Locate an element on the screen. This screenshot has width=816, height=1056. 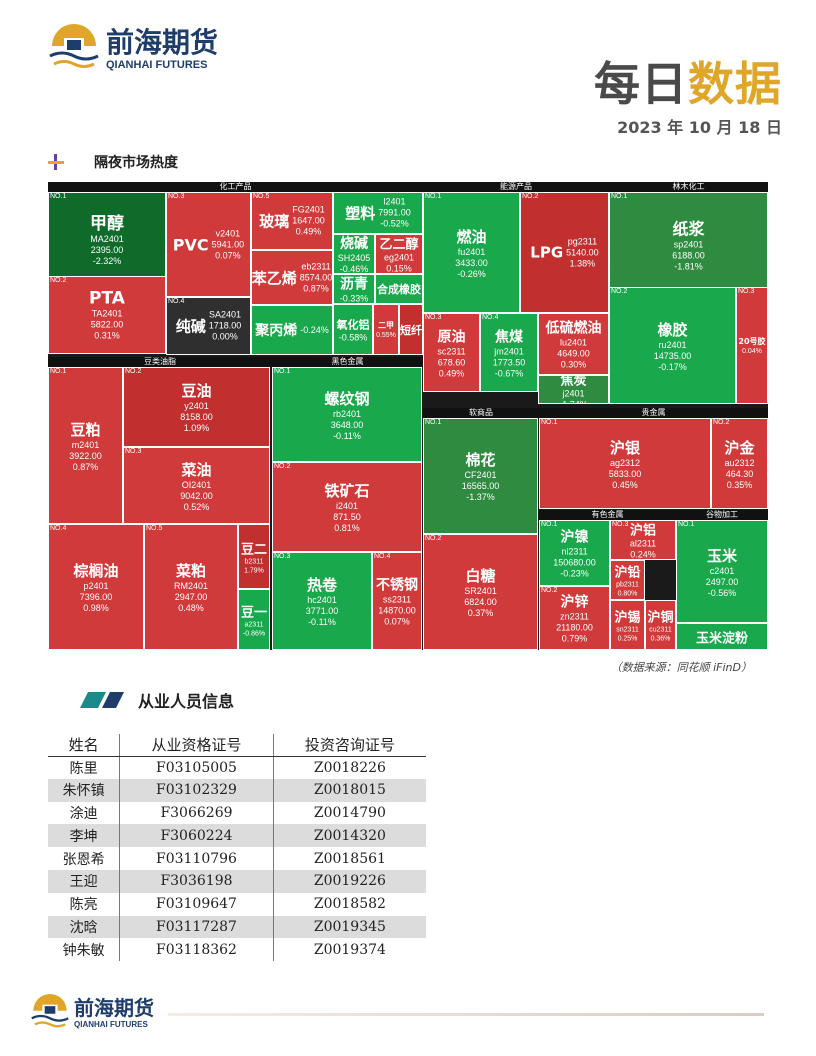
heatmap-tile: NO.3 原油 sc2311 678.60 0.49% is located at coordinates (451, 352).